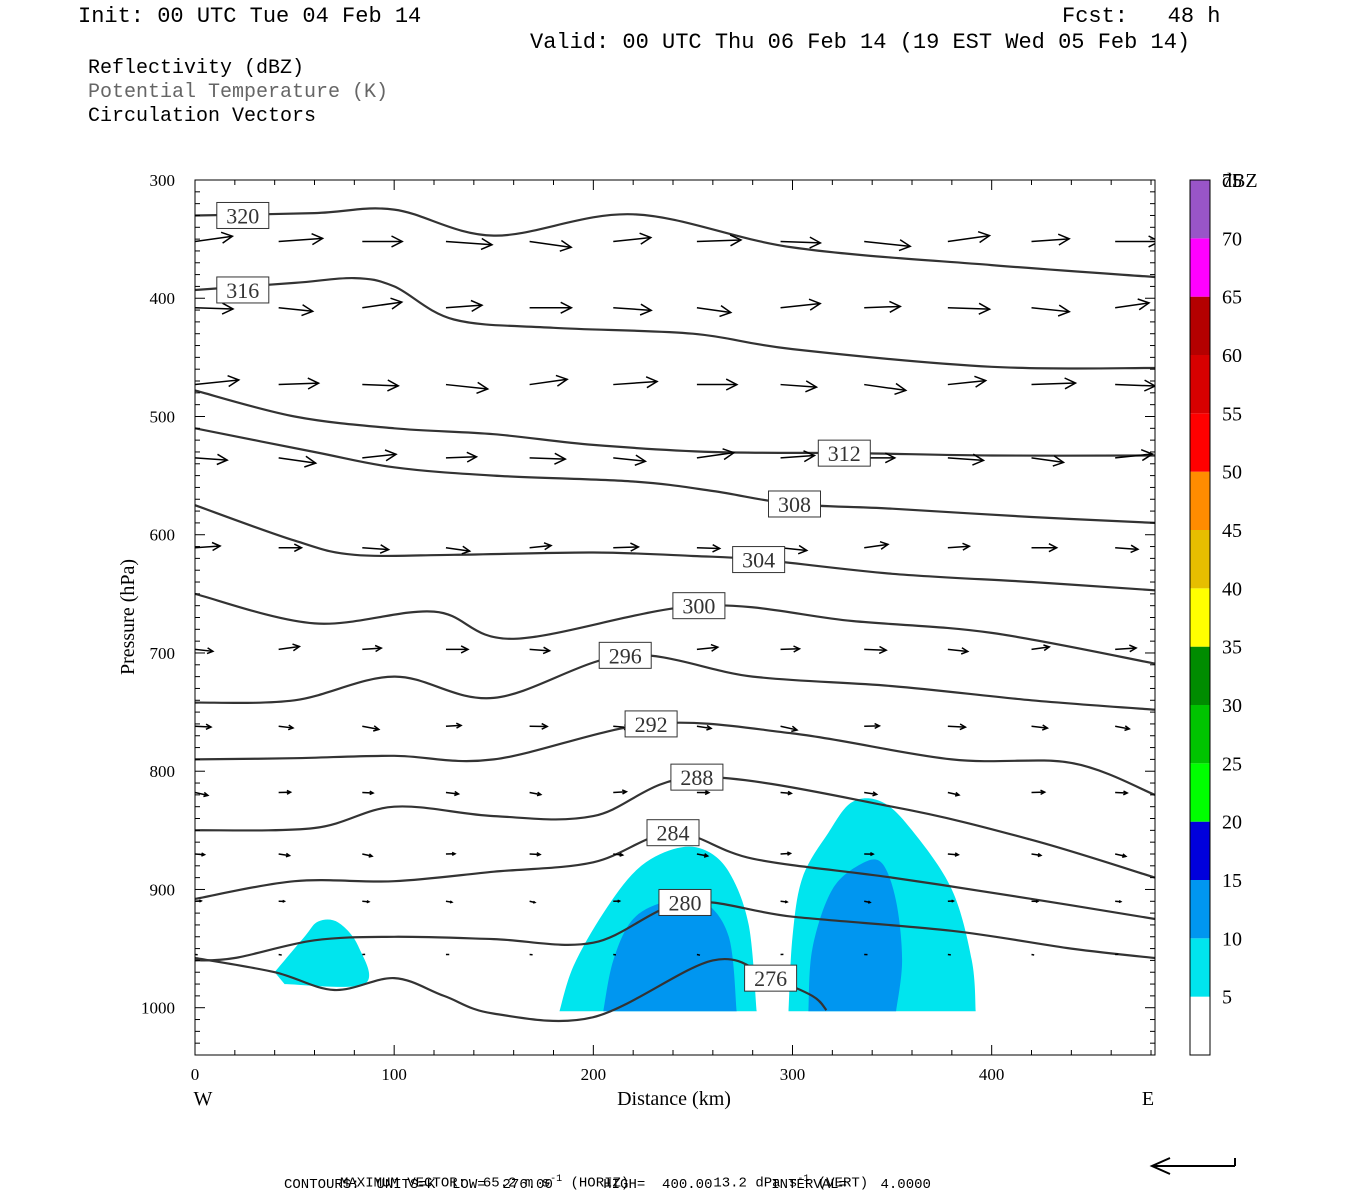 The image size is (1350, 1200). Describe the element at coordinates (163, 653) in the screenshot. I see `y-tick-label: 700` at that location.